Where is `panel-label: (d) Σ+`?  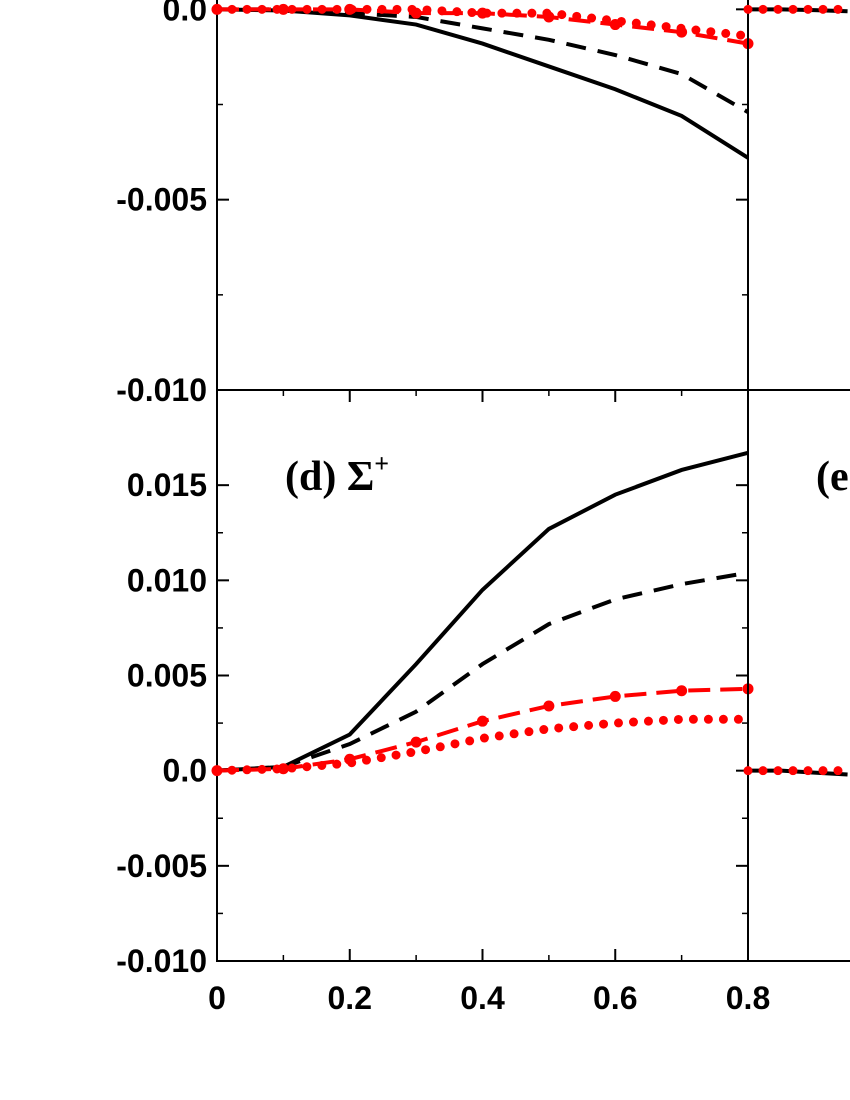 panel-label: (d) Σ+ is located at coordinates (337, 474).